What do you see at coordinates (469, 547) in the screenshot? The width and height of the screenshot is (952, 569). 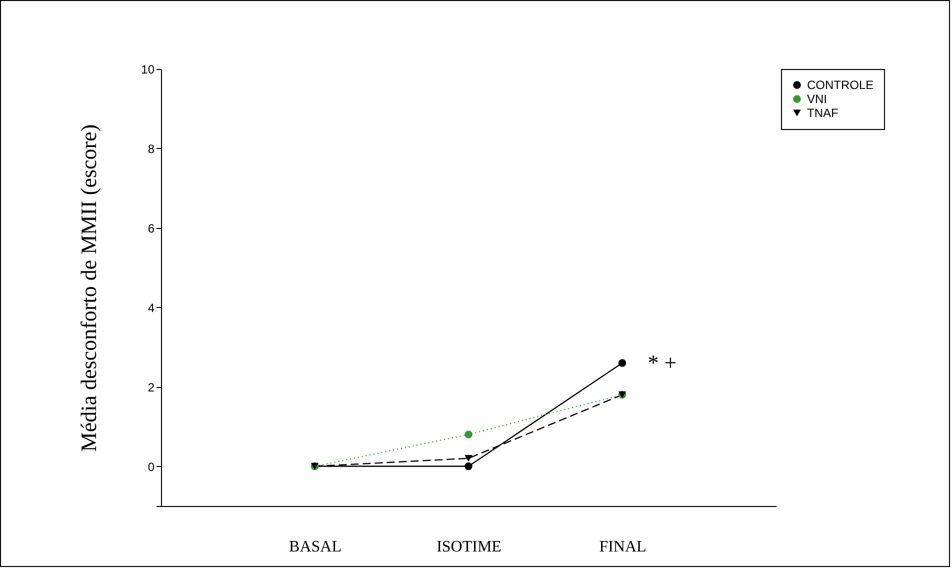 I see `x-tick-label: ISOTIME` at bounding box center [469, 547].